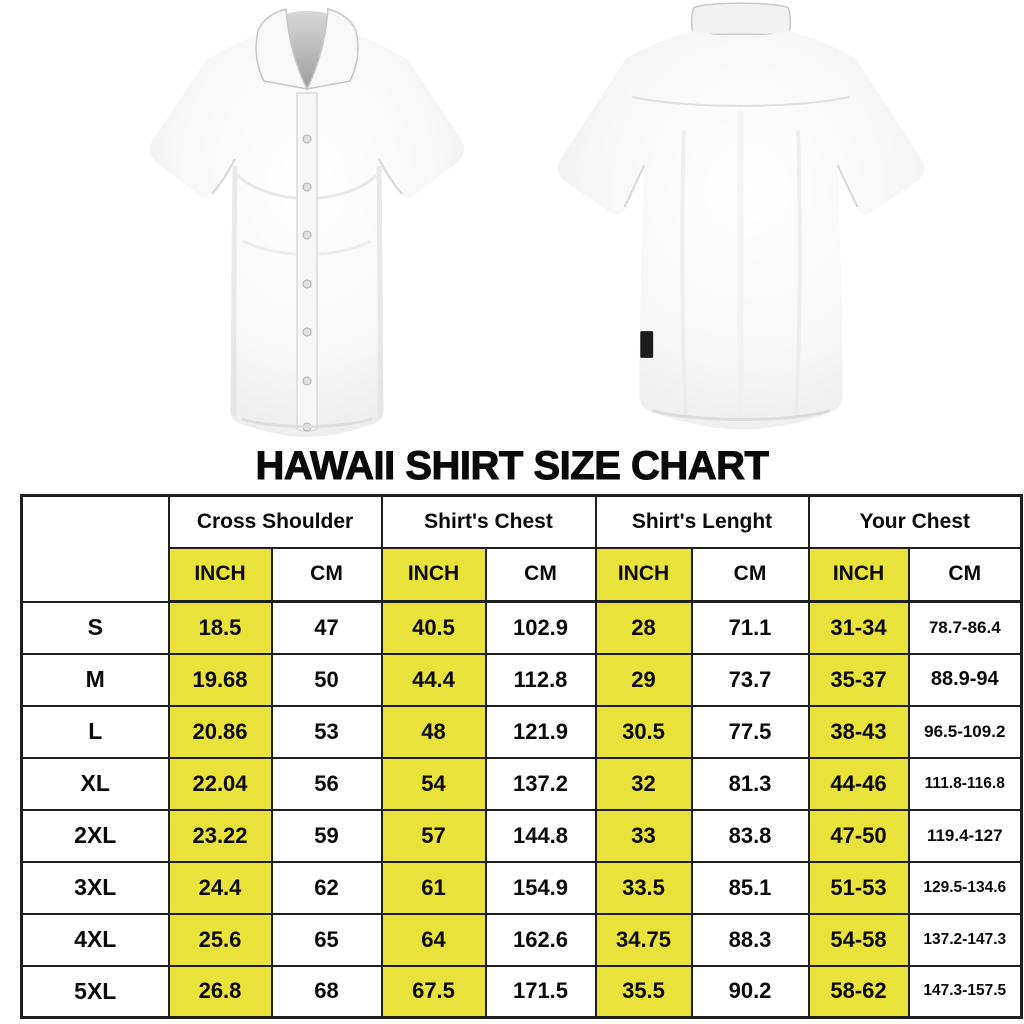  What do you see at coordinates (750, 731) in the screenshot?
I see `cell-shirt-length-cm: 77.5` at bounding box center [750, 731].